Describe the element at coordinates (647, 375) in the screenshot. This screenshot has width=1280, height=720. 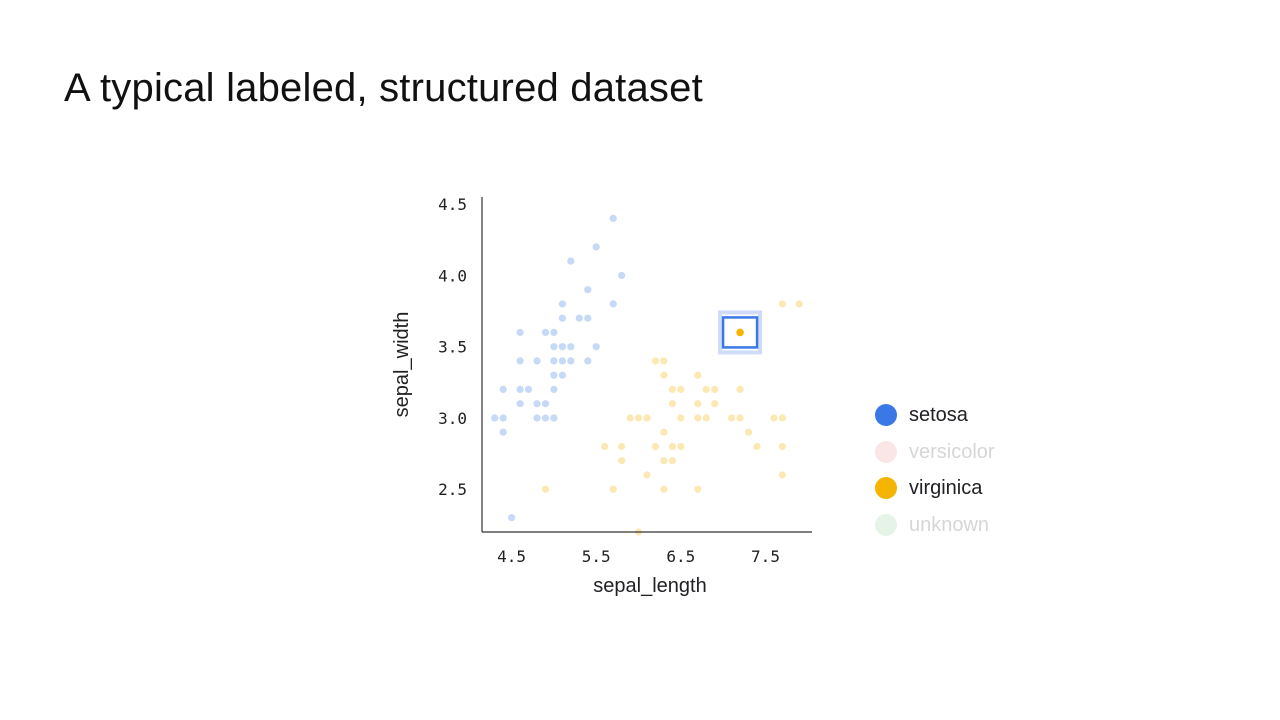
I see `points-layer` at that location.